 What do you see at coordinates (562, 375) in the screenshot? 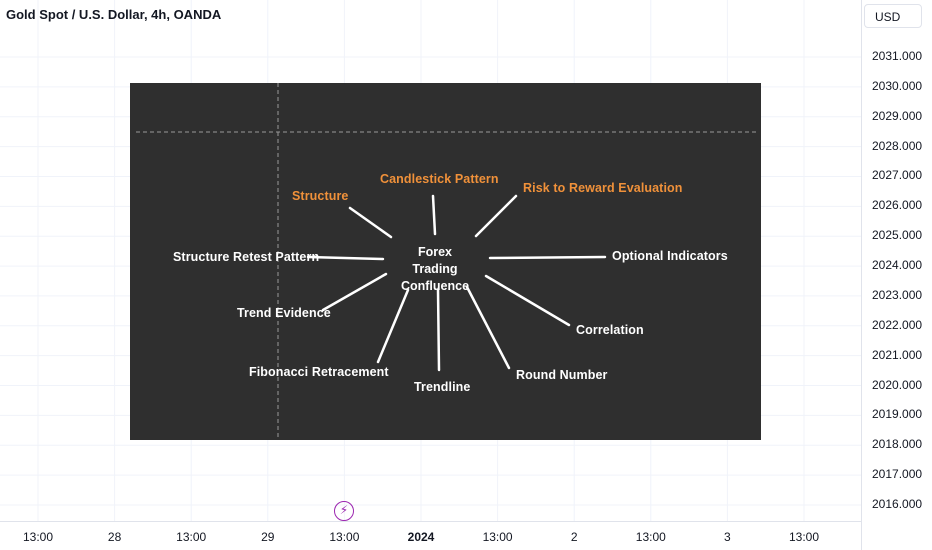
I see `node-round-number: Round Number` at bounding box center [562, 375].